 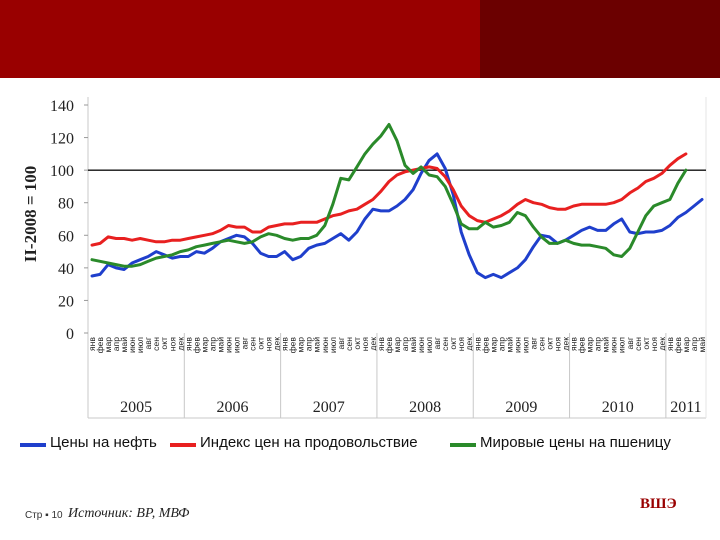 What do you see at coordinates (62, 171) in the screenshot?
I see `y-tick-label: 100` at bounding box center [62, 171].